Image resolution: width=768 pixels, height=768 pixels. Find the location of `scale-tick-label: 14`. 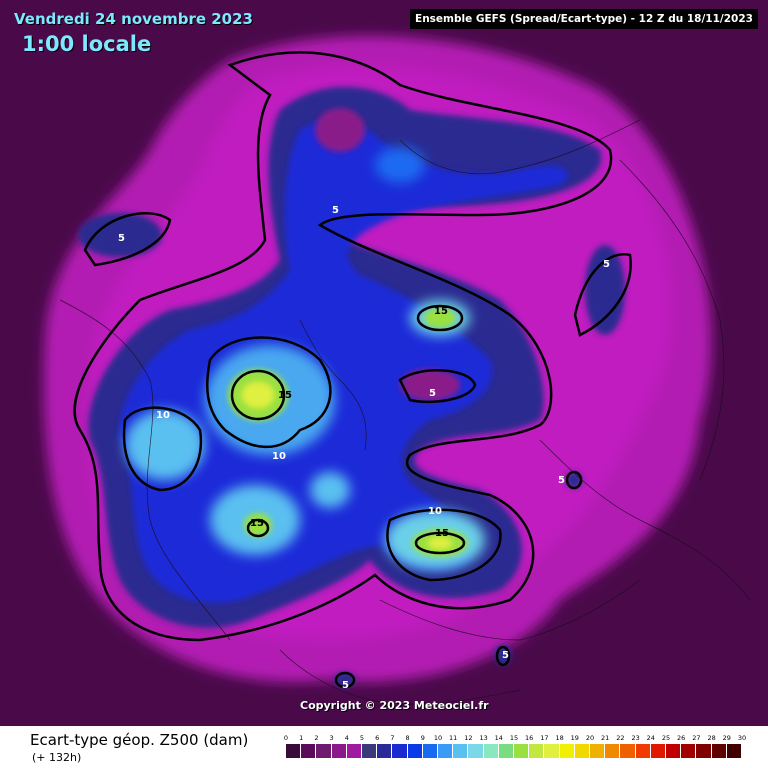

scale-tick-label: 14 is located at coordinates (498, 738).